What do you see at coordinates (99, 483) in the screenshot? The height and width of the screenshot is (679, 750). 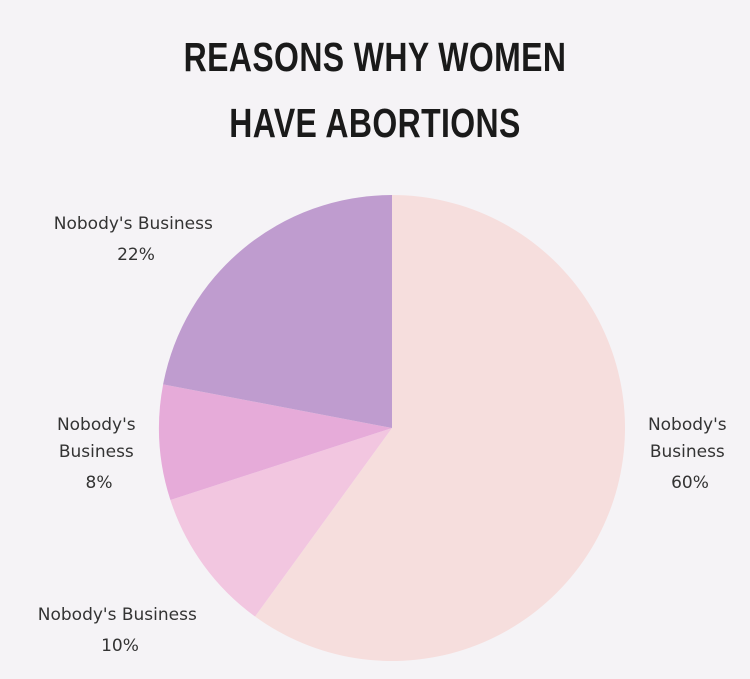 I see `slice-value-8: 8%` at bounding box center [99, 483].